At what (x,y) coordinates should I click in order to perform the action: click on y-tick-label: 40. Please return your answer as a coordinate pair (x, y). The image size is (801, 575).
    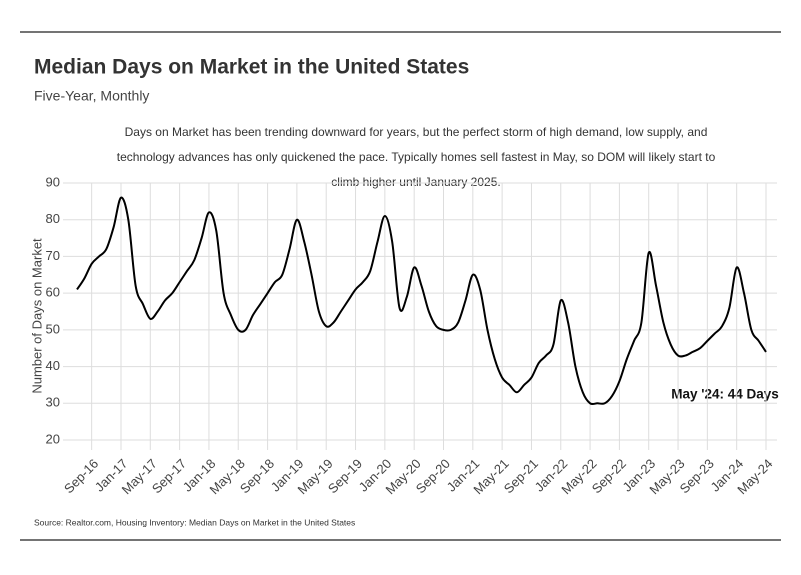
    Looking at the image, I should click on (53, 365).